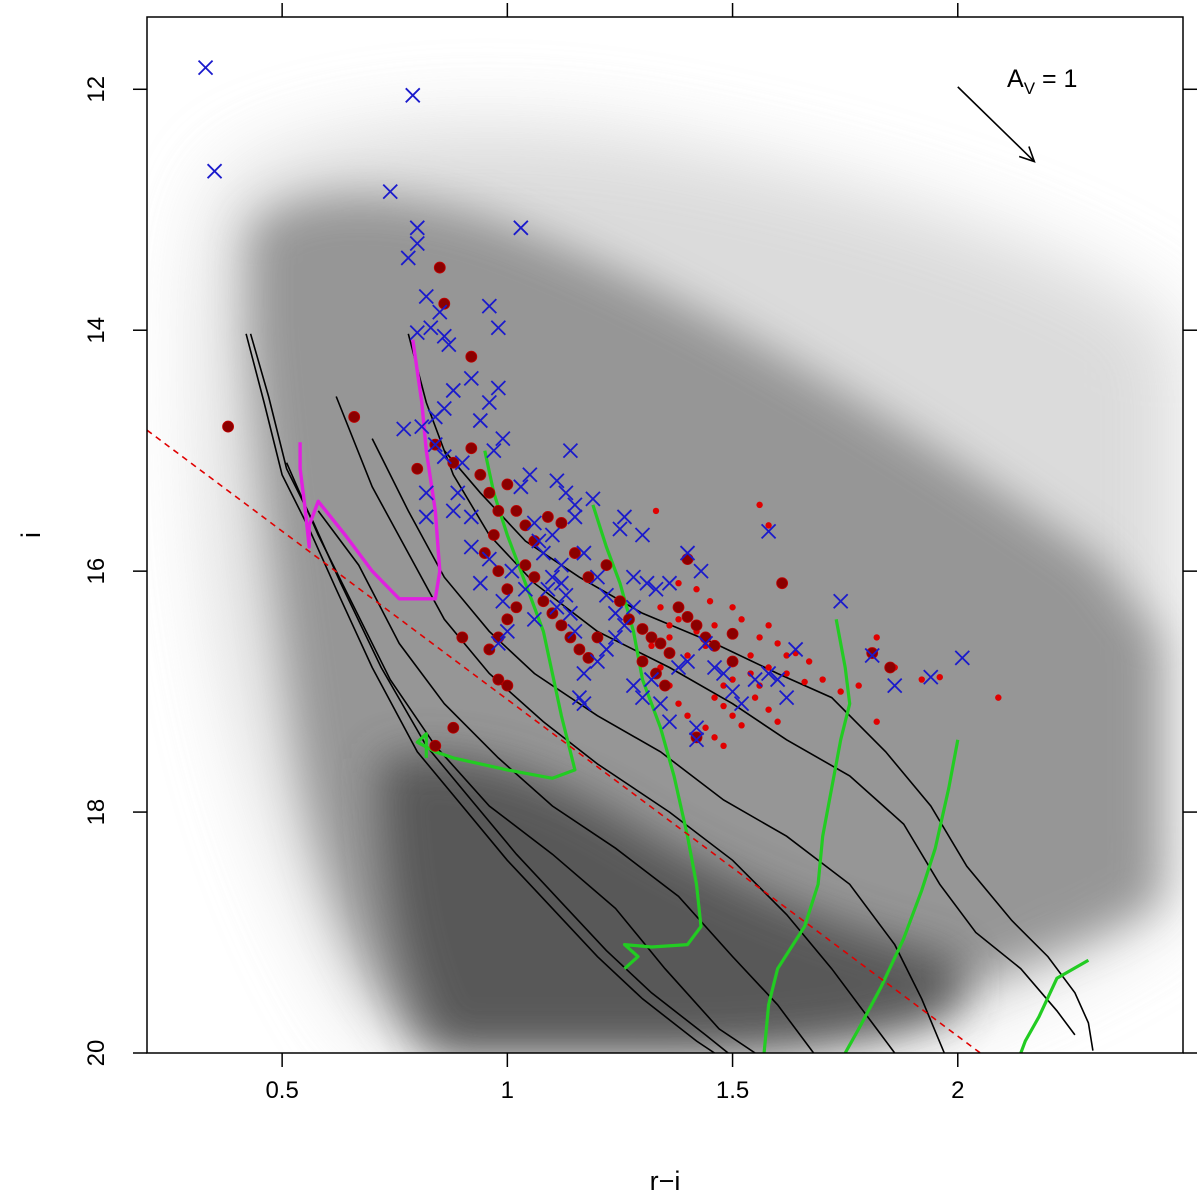  Describe the element at coordinates (1042, 81) in the screenshot. I see `extinction-label: AV = 1` at that location.